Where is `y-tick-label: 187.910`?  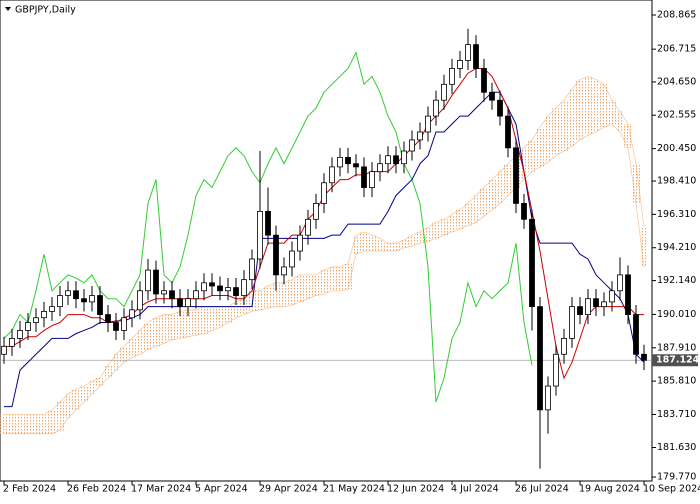 y-tick-label: 187.910 is located at coordinates (676, 347).